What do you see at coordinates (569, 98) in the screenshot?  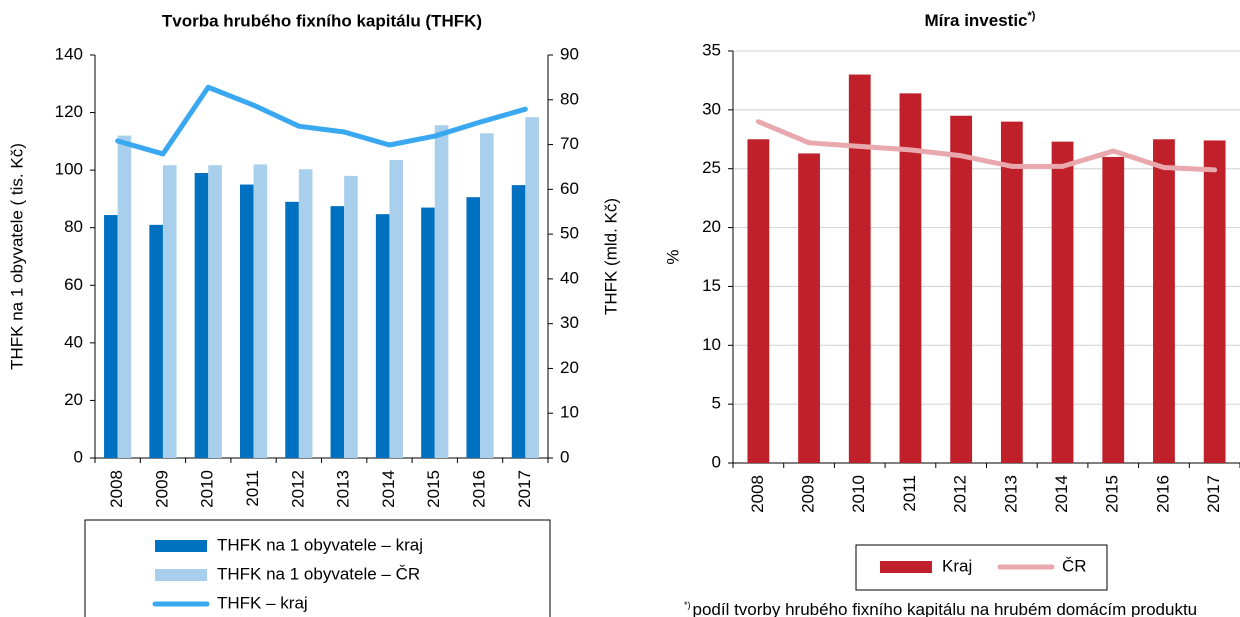 I see `y2-tick-label: 80` at bounding box center [569, 98].